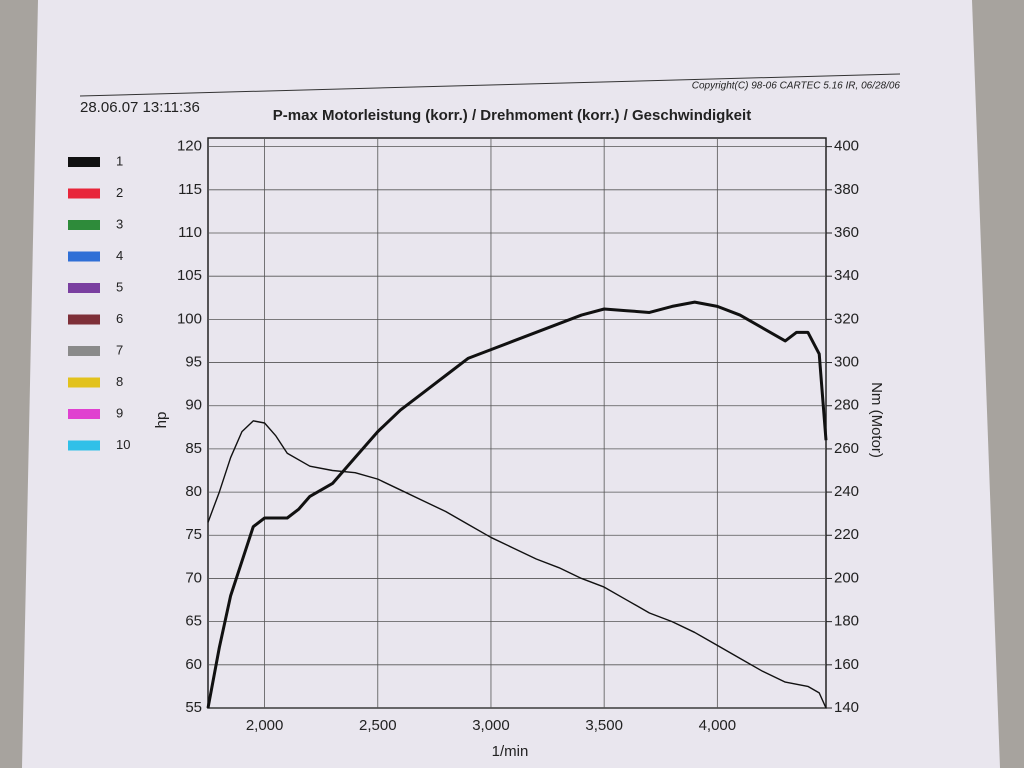 Image resolution: width=1024 pixels, height=768 pixels. Describe the element at coordinates (846, 146) in the screenshot. I see `y2-tick-label: 400` at that location.